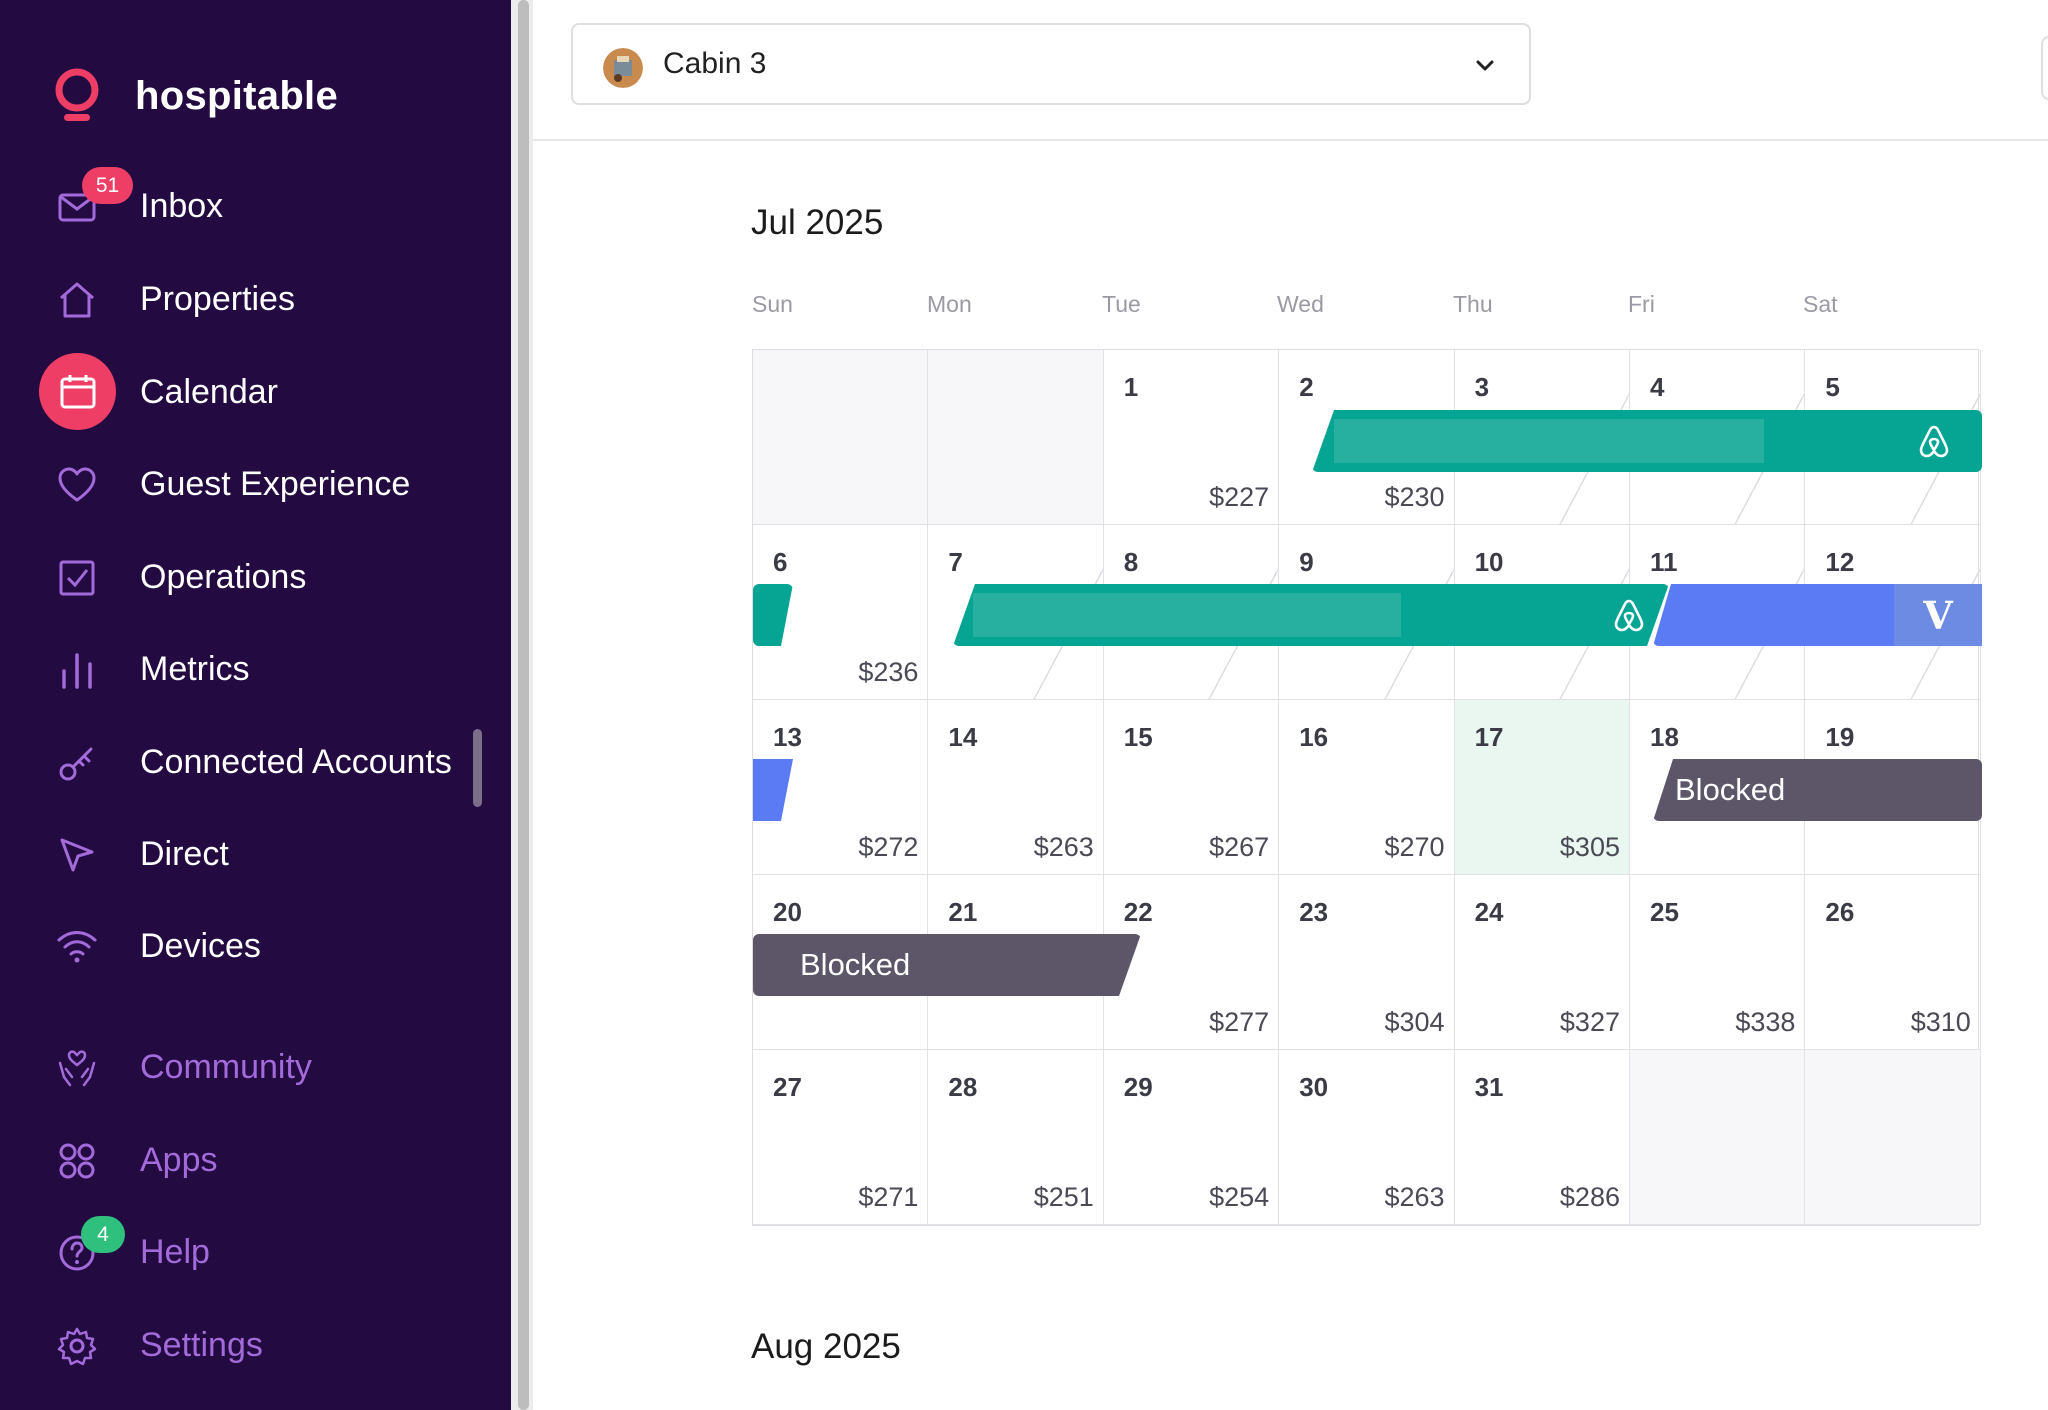 The height and width of the screenshot is (1410, 2048). What do you see at coordinates (1718, 962) in the screenshot?
I see `day-cell-25: 25 $338` at bounding box center [1718, 962].